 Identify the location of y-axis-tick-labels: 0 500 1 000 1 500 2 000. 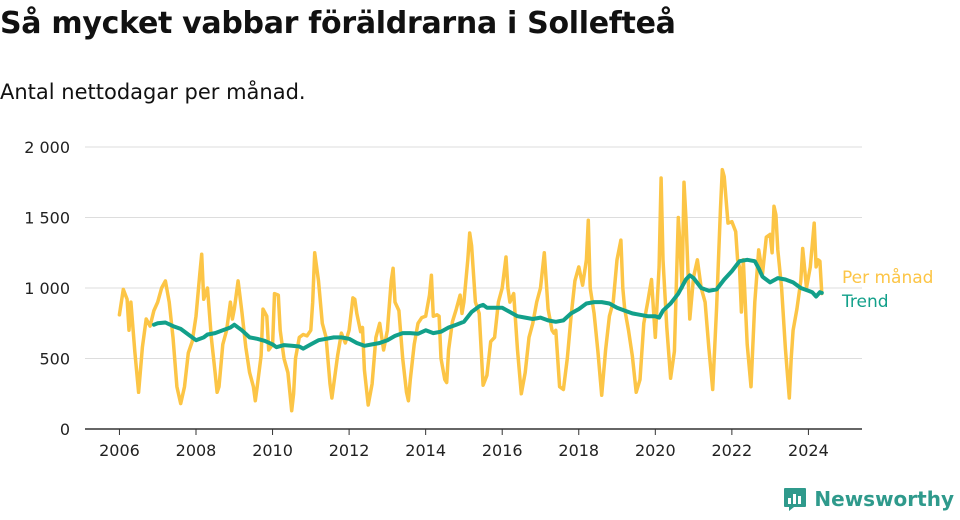
(47, 288).